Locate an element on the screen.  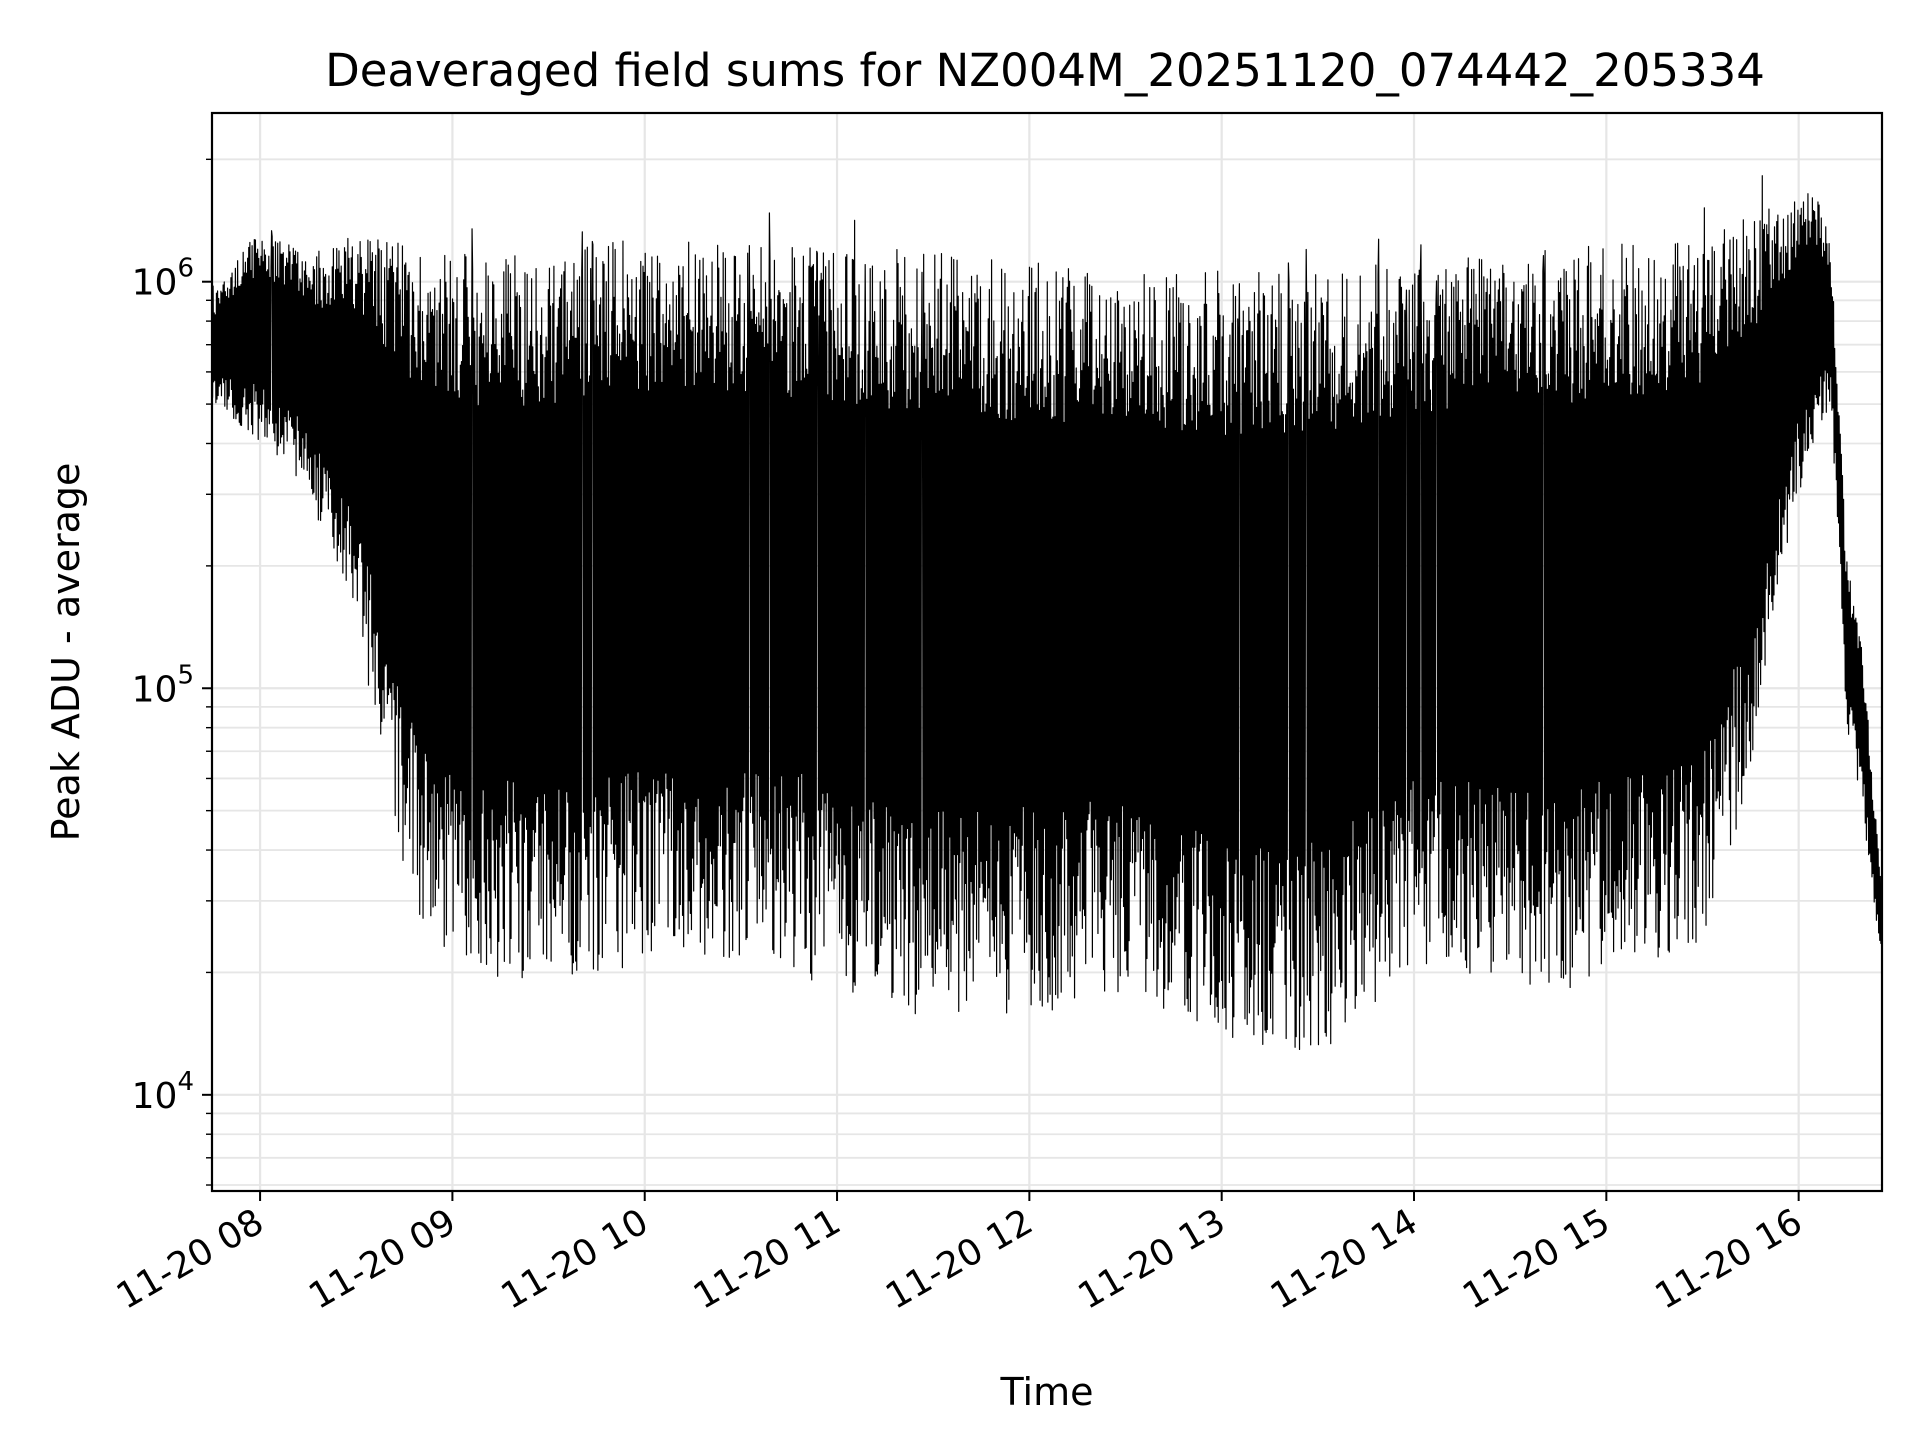
x-tick-label: 11-20 15 is located at coordinates (1536, 1259).